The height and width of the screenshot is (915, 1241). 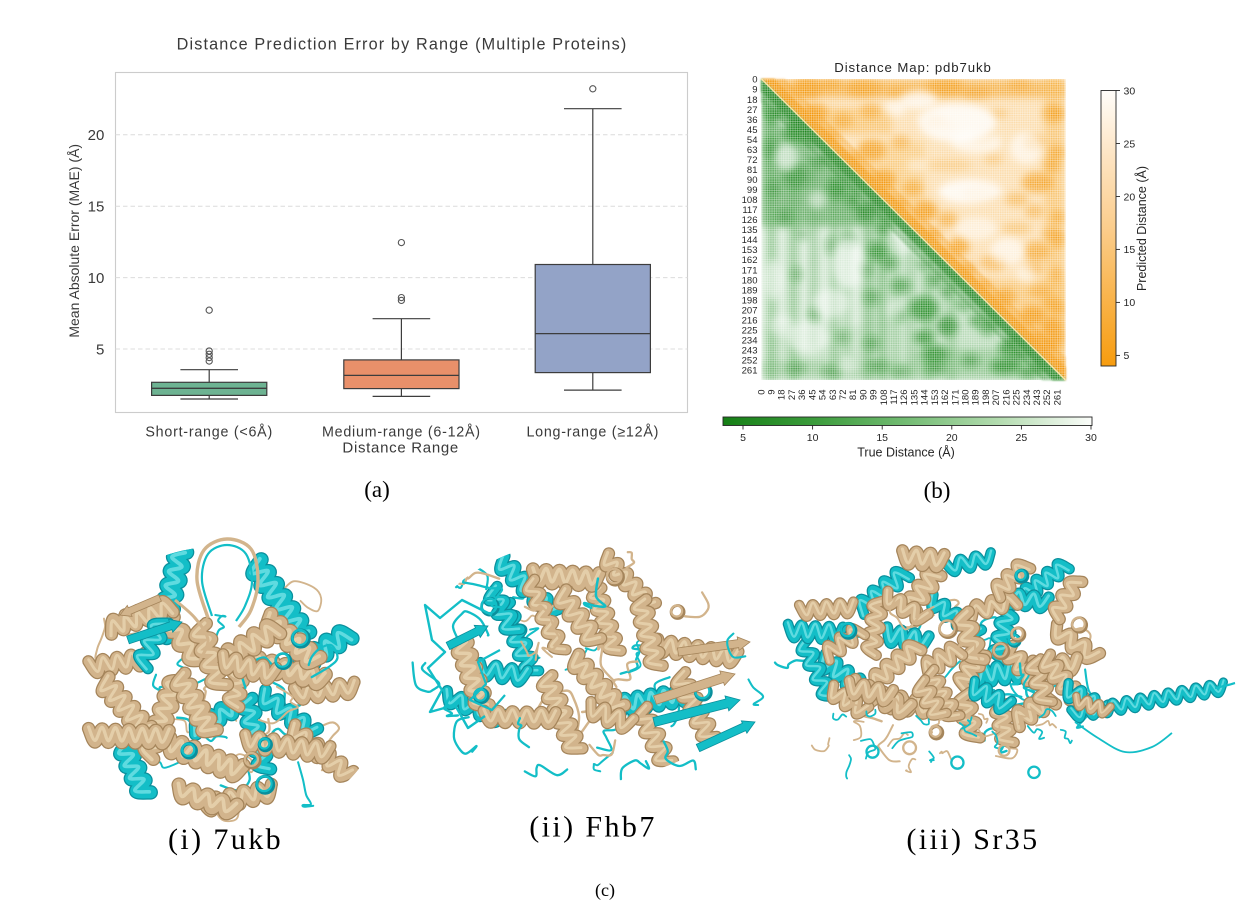 What do you see at coordinates (225, 839) in the screenshot?
I see `svg-text: (i) 7ukb` at bounding box center [225, 839].